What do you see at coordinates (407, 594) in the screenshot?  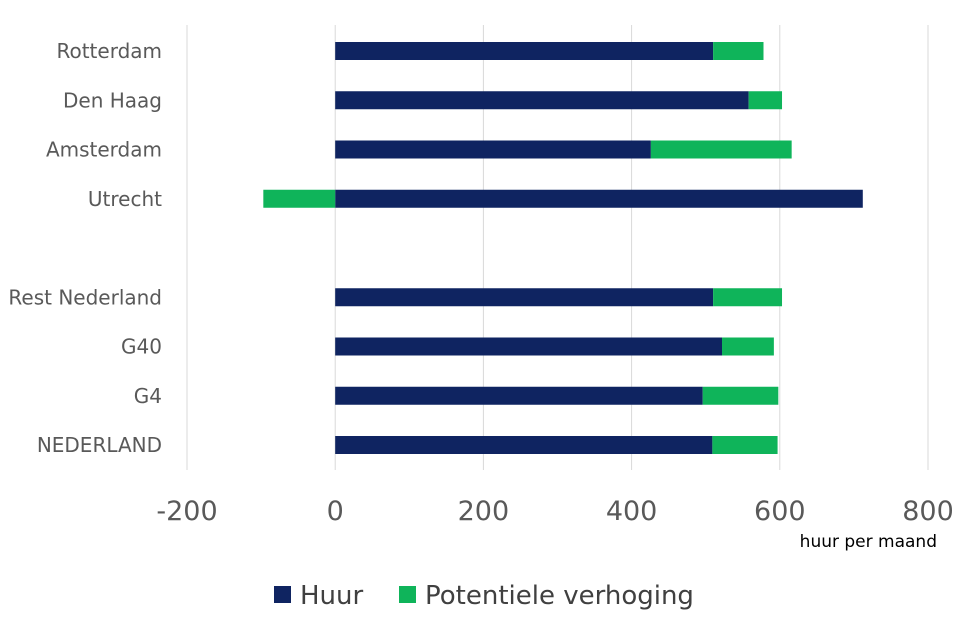 I see `legend-swatch-potentiele-verhoging` at bounding box center [407, 594].